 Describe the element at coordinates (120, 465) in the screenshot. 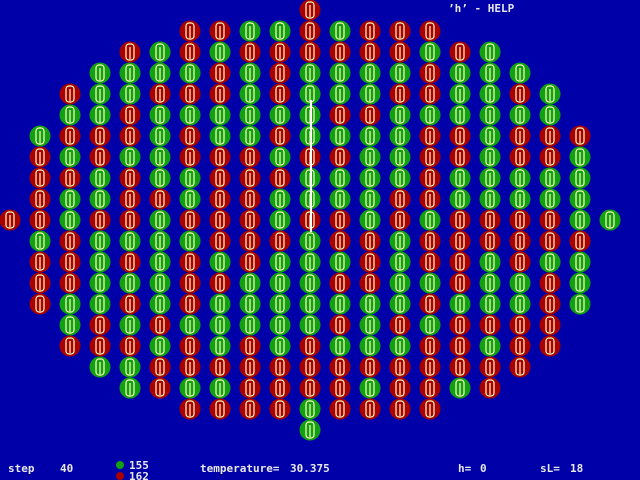

I see `green-dot` at that location.